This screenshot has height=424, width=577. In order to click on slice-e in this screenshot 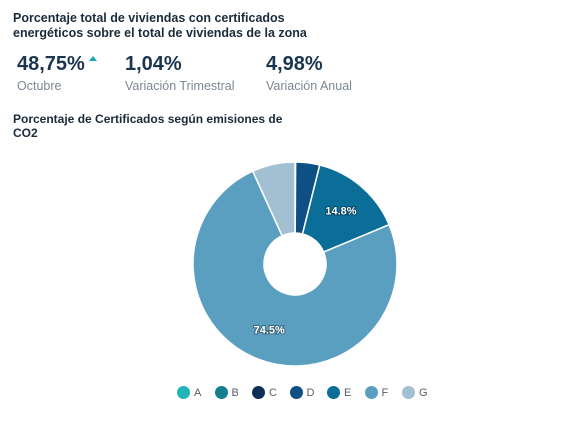, I will do `click(346, 209)`.